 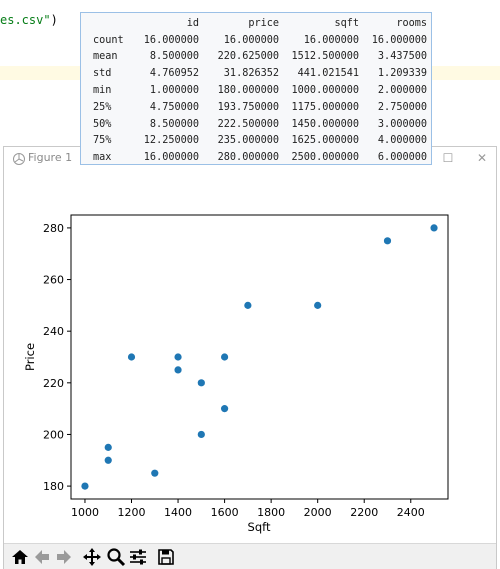 What do you see at coordinates (53, 280) in the screenshot?
I see `y-tick-label: 260` at bounding box center [53, 280].